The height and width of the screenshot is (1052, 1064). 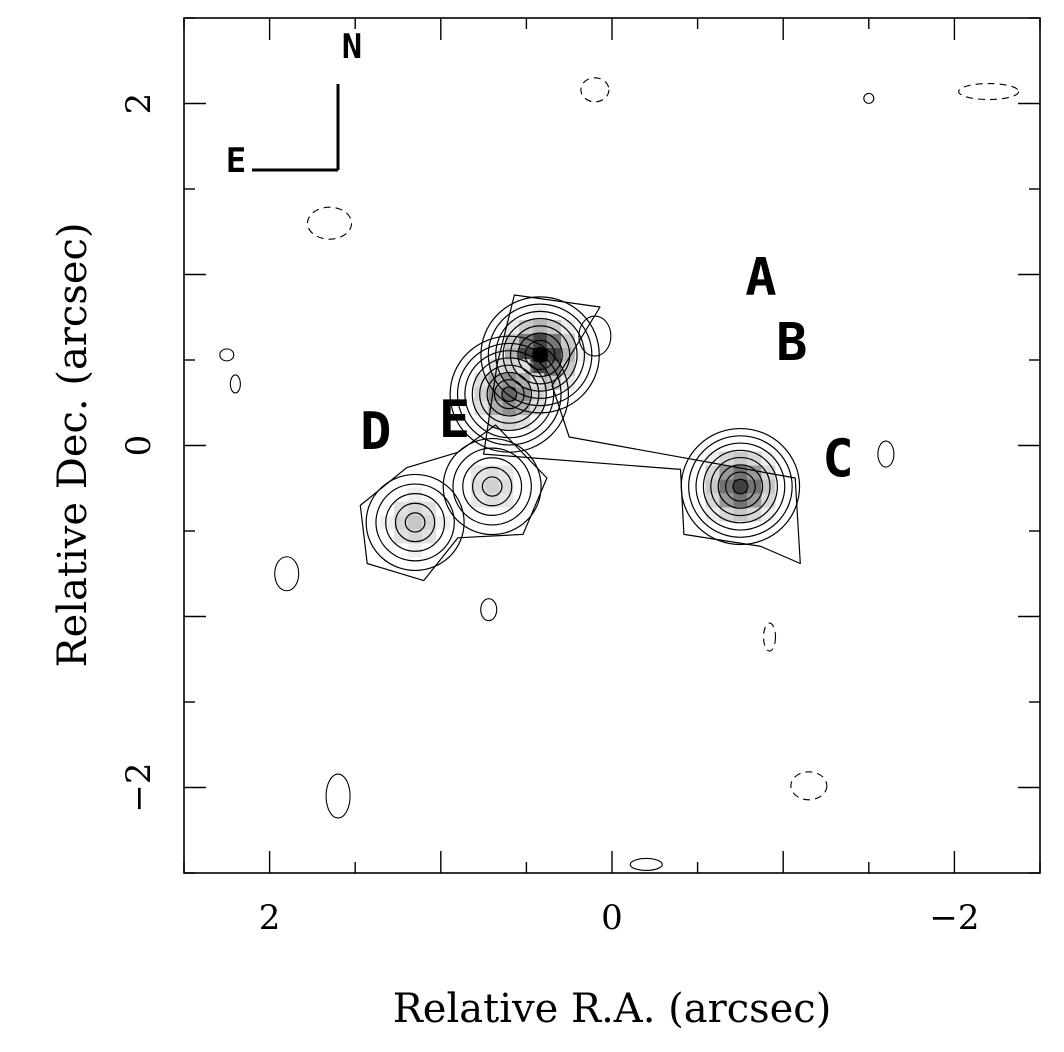 What do you see at coordinates (73, 444) in the screenshot?
I see `y-axis-title: Relative Dec. (arcsec)` at bounding box center [73, 444].